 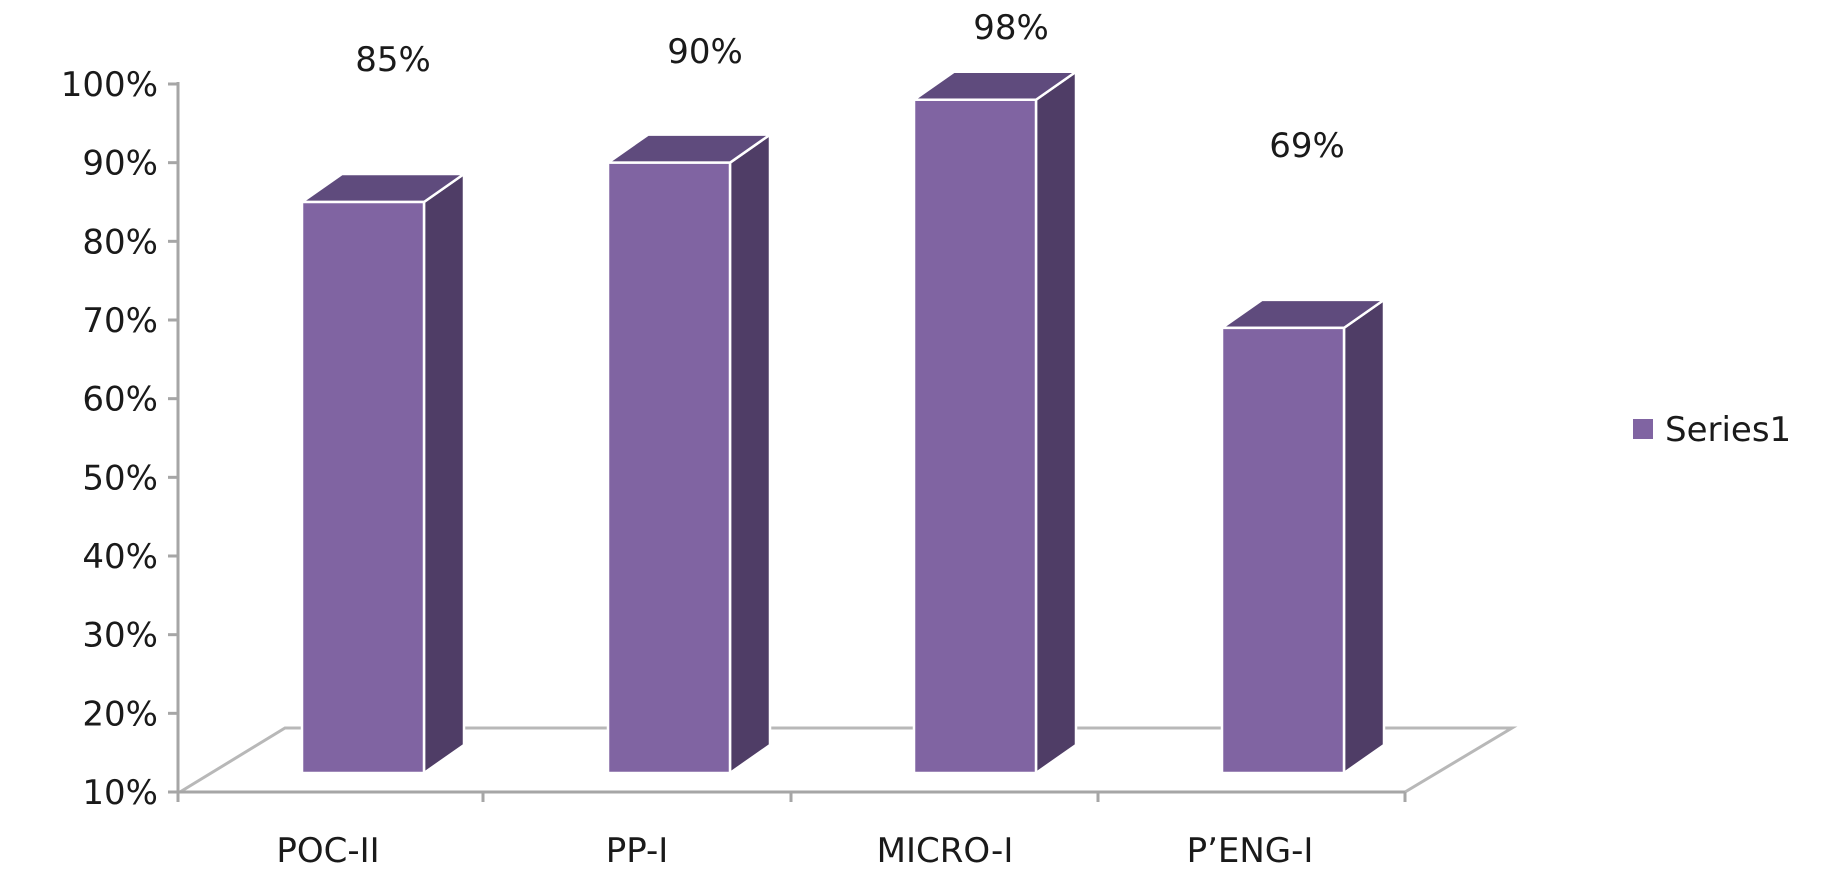 What do you see at coordinates (637, 851) in the screenshot?
I see `category-label: PP-I` at bounding box center [637, 851].